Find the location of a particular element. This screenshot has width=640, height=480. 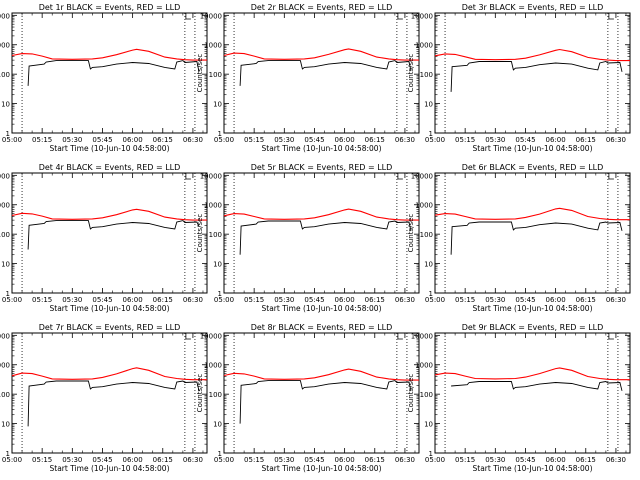

panel-title: Det 8r BLACK = Events, RED = LLD is located at coordinates (322, 327).